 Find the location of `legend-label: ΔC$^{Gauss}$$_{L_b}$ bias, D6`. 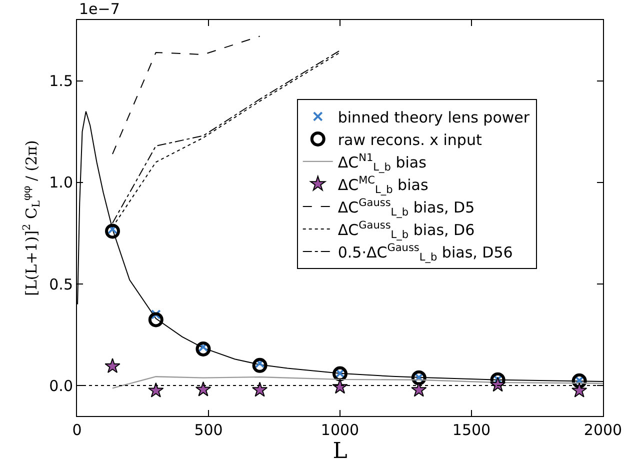

legend-label: ΔC$^{Gauss}$$_{L_b}$ bias, D6 is located at coordinates (406, 230).